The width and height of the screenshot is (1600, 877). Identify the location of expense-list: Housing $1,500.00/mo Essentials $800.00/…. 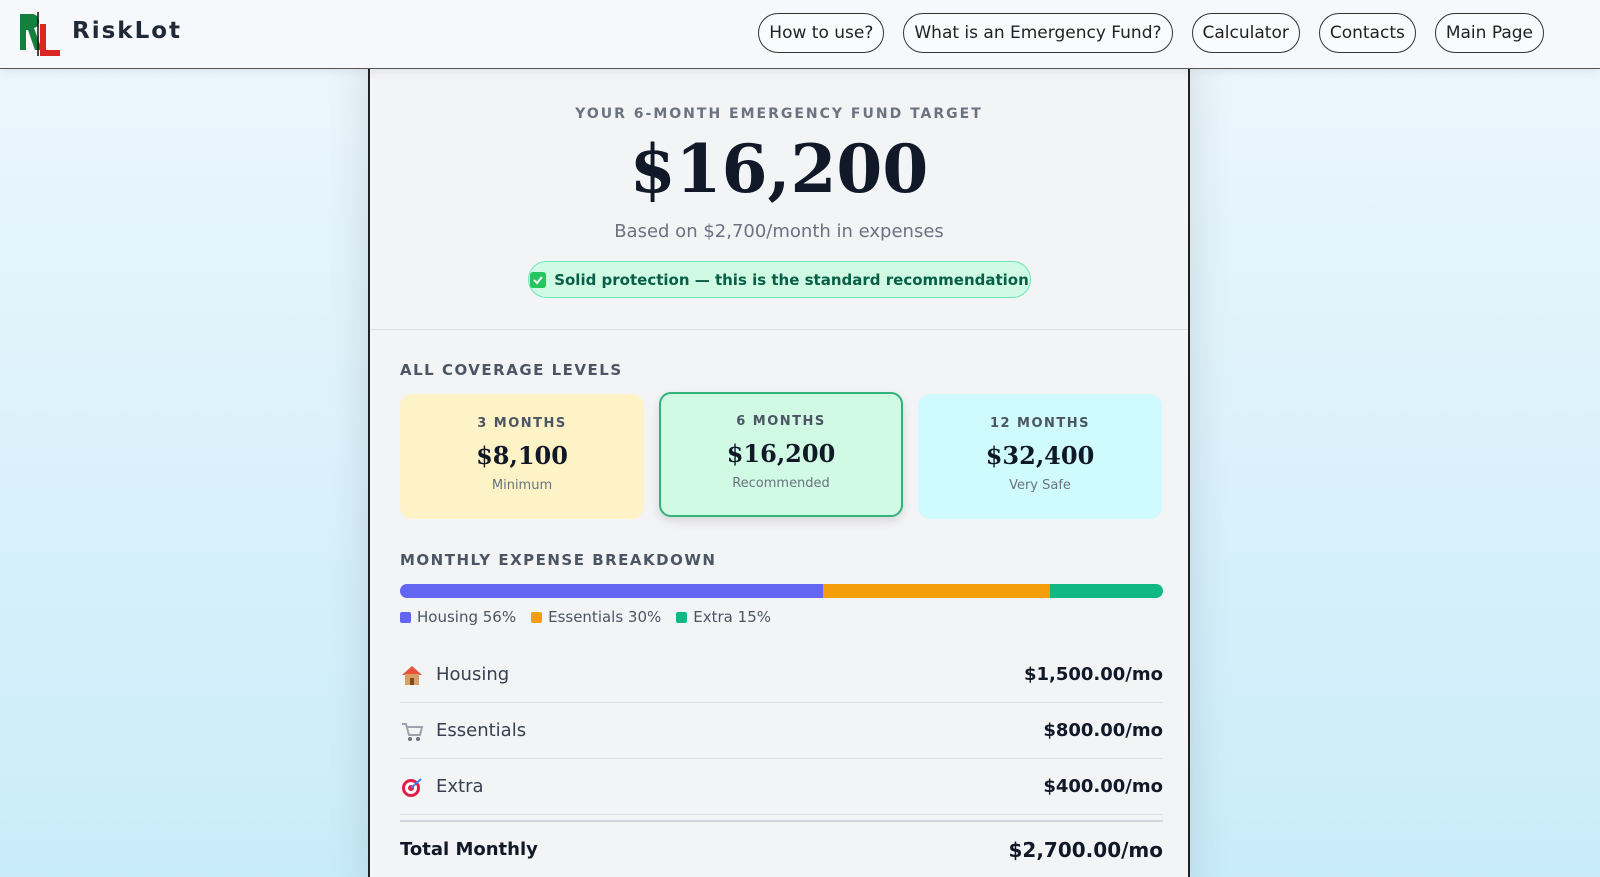
(781, 762).